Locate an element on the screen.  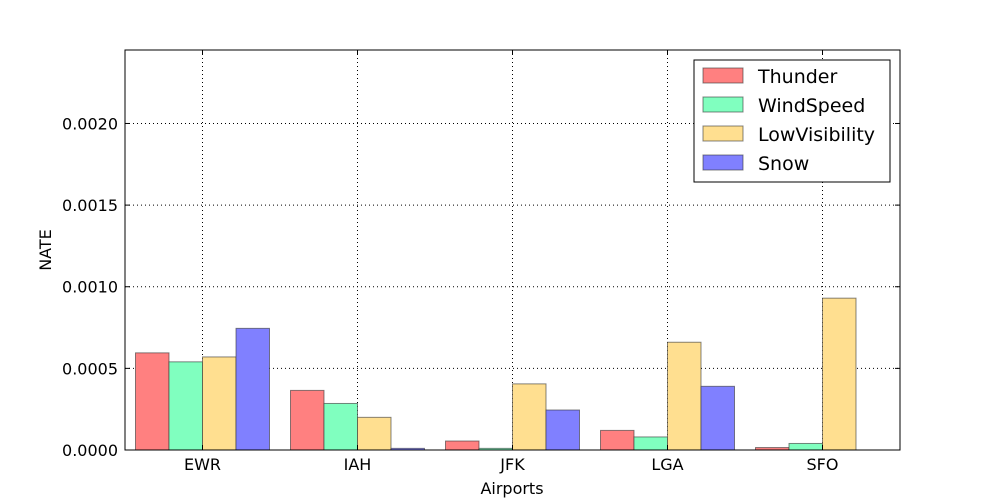
x-tick-label: LGA is located at coordinates (667, 464).